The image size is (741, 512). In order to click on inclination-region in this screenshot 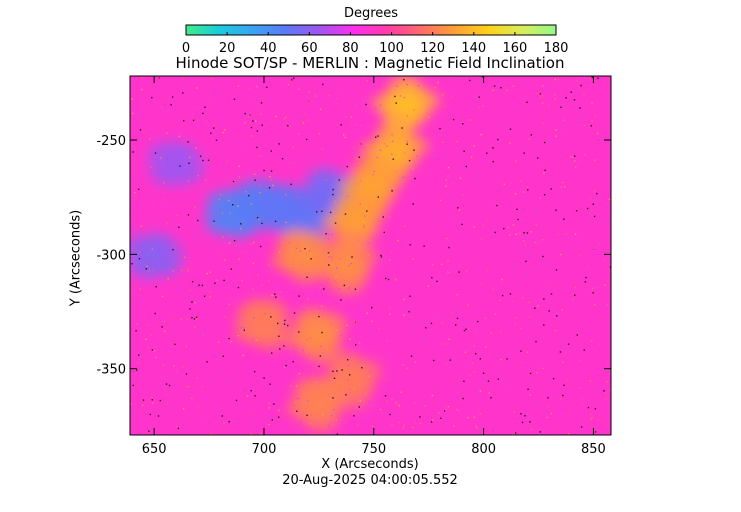, I will do `click(415, 101)`.